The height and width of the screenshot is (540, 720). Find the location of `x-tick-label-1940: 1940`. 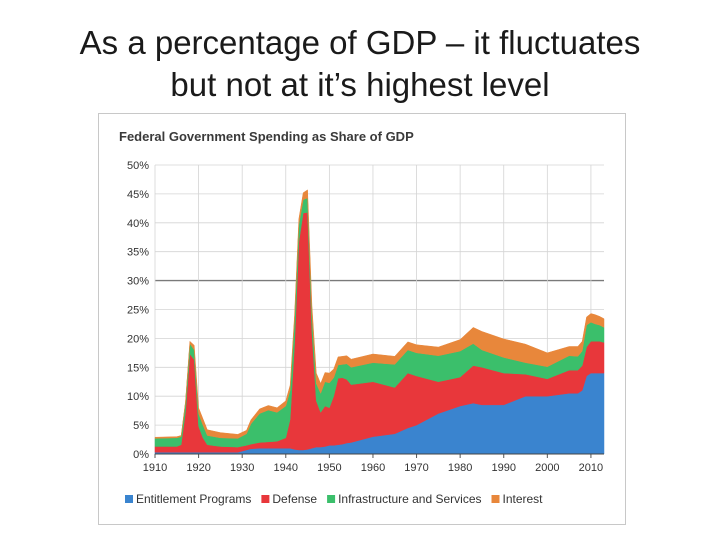

x-tick-label-1940: 1940 is located at coordinates (286, 468).